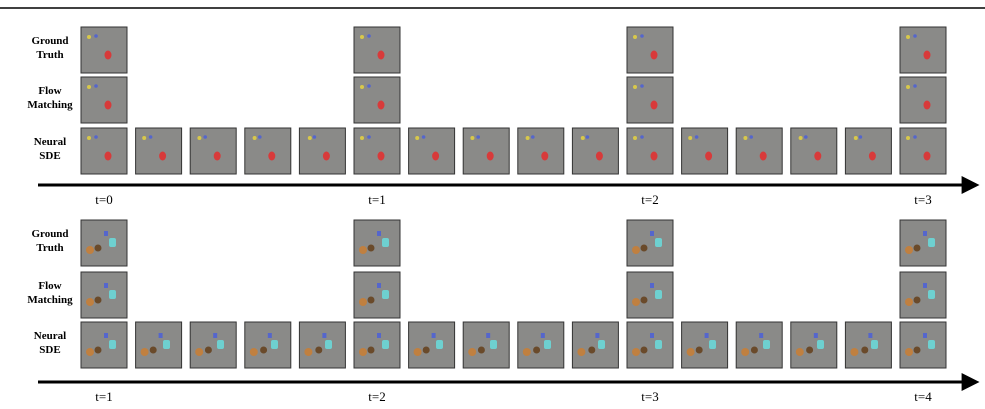  What do you see at coordinates (923, 396) in the screenshot?
I see `time-label: t=4` at bounding box center [923, 396].